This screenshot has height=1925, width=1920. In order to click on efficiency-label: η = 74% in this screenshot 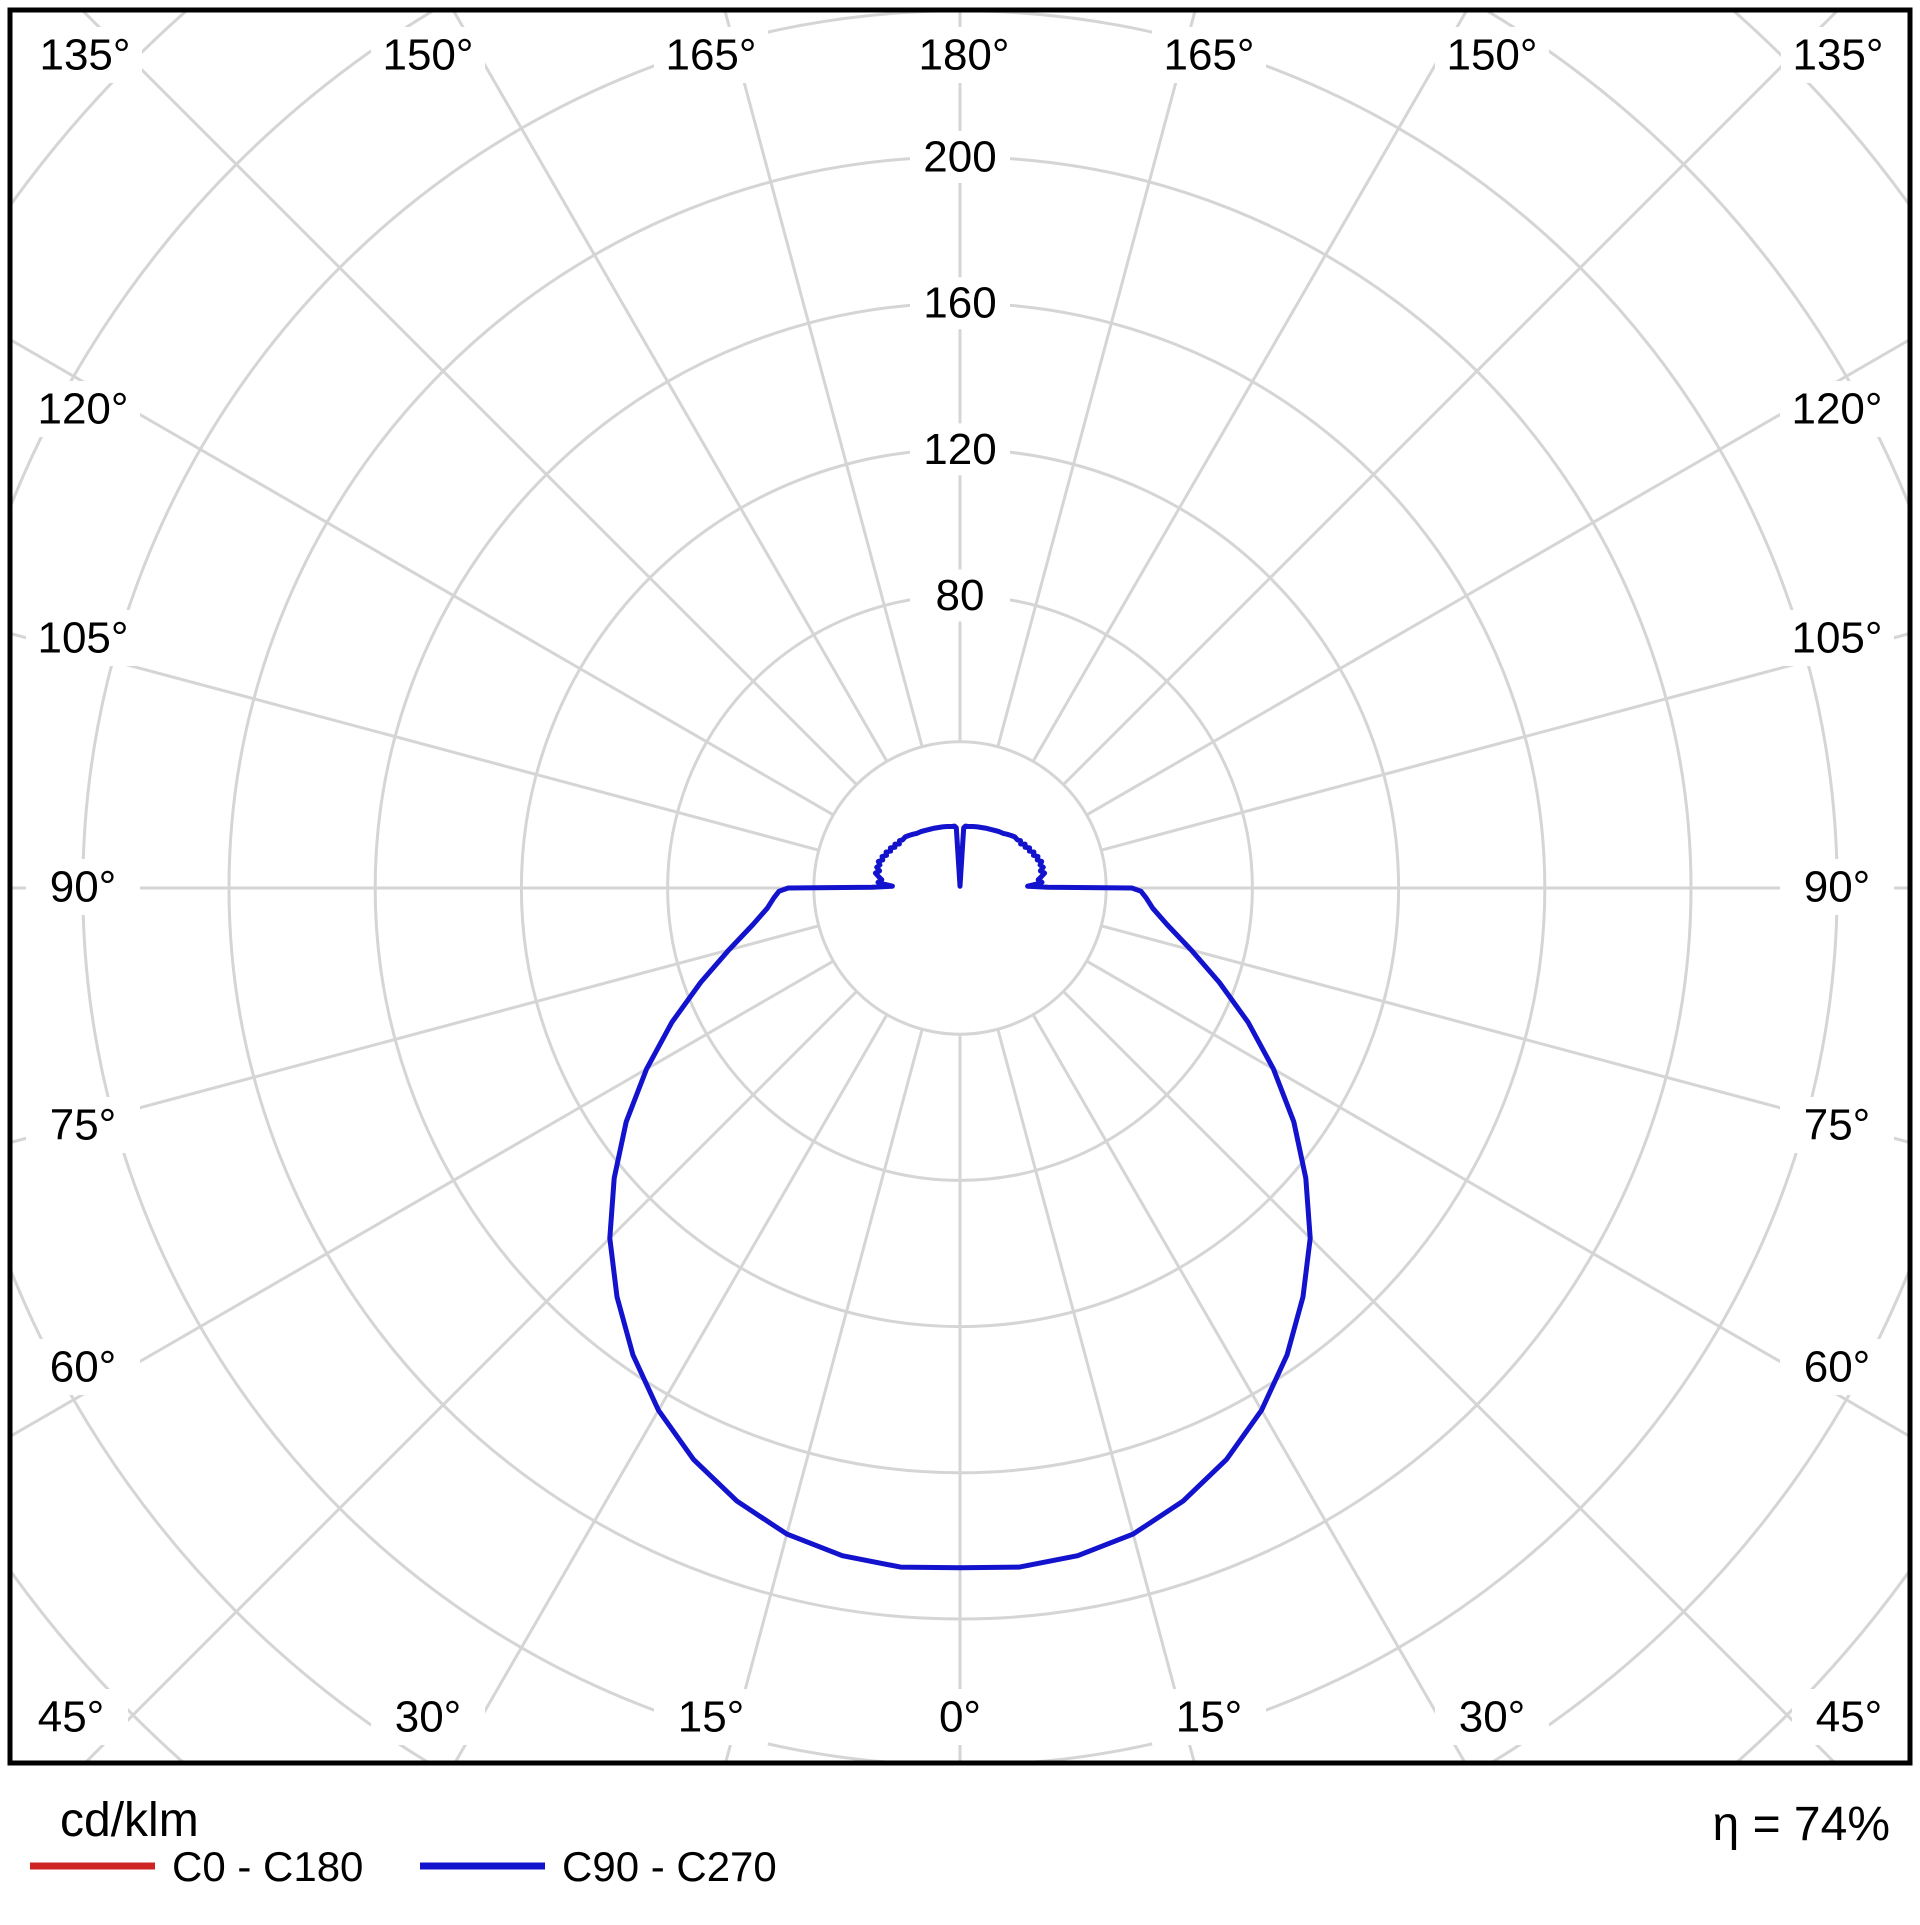, I will do `click(1801, 1824)`.